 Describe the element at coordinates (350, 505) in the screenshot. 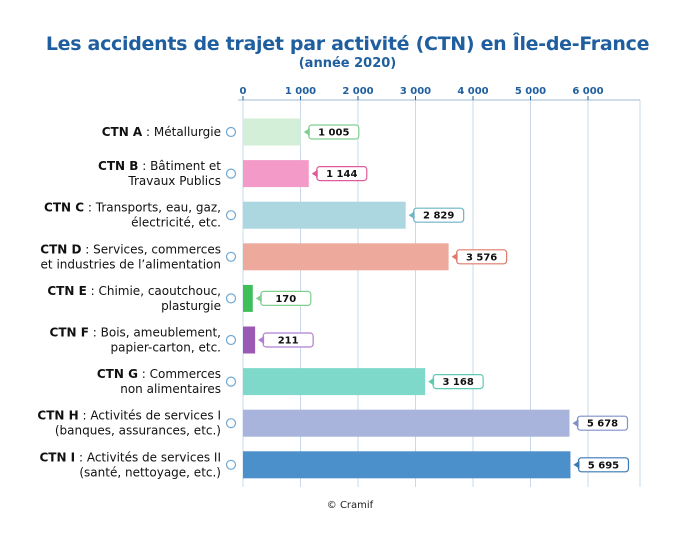

I see `credit-text: © Cramif` at that location.